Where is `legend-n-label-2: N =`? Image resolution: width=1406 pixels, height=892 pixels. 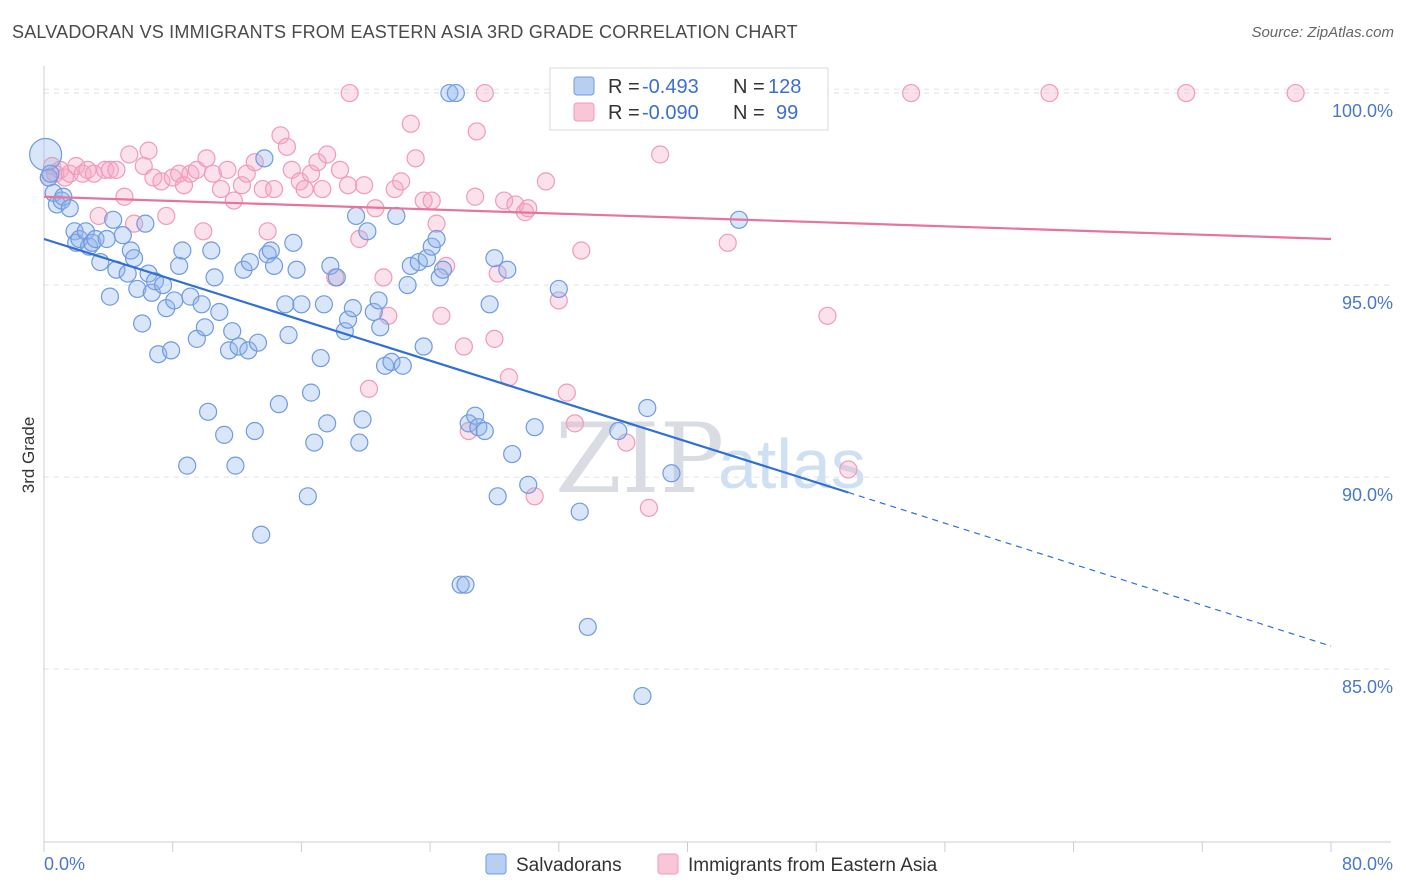 legend-n-label-2: N = is located at coordinates (749, 113).